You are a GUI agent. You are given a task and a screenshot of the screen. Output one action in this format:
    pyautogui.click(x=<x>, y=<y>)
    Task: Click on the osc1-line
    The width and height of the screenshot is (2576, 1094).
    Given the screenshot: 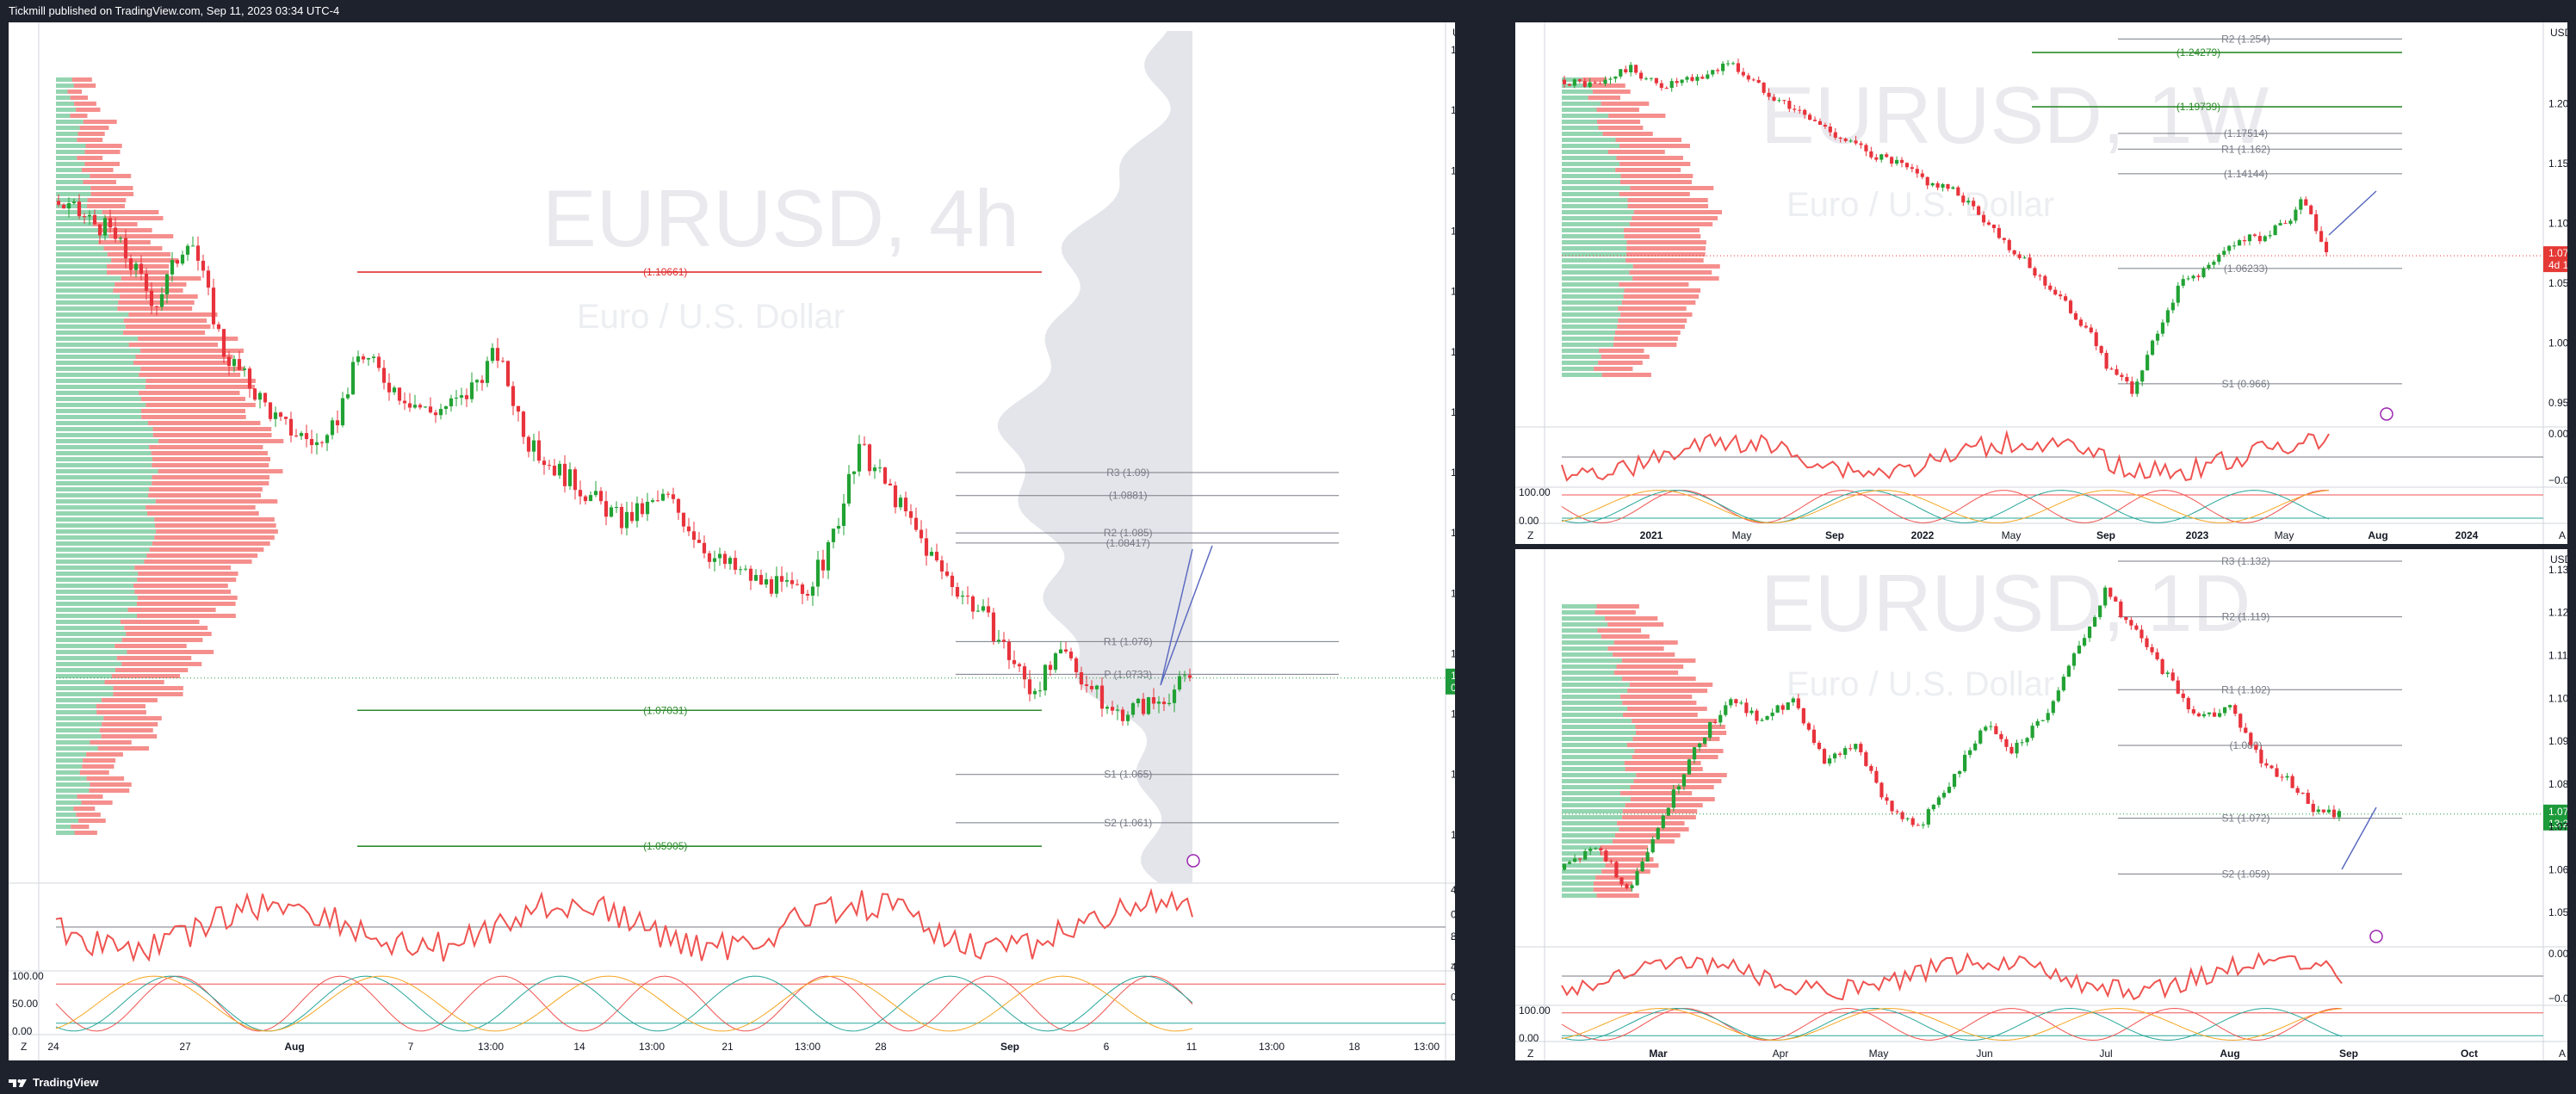 What is the action you would take?
    pyautogui.click(x=1945, y=456)
    